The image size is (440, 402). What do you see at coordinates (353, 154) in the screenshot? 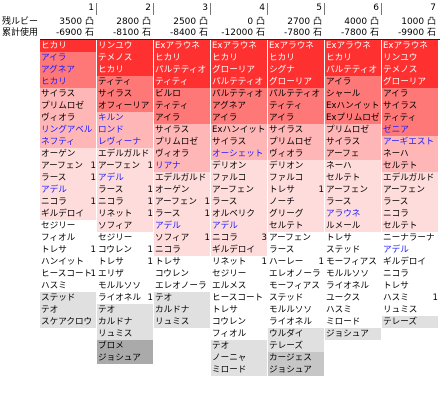
I see `unit-cell: アーフェ` at bounding box center [353, 154].